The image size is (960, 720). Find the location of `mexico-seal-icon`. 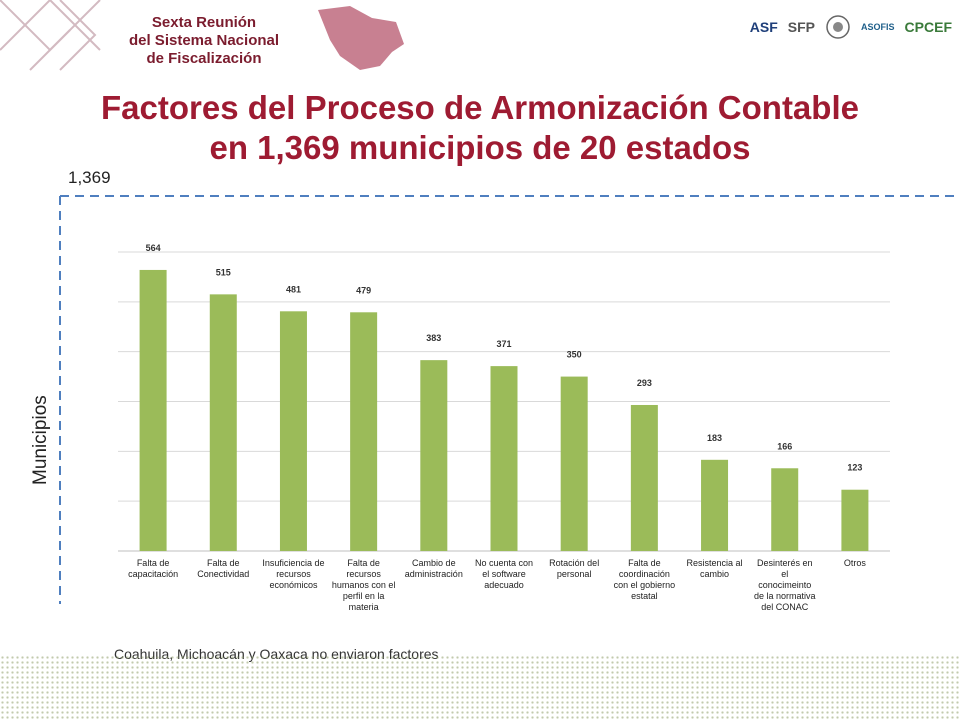

mexico-seal-icon is located at coordinates (838, 27).